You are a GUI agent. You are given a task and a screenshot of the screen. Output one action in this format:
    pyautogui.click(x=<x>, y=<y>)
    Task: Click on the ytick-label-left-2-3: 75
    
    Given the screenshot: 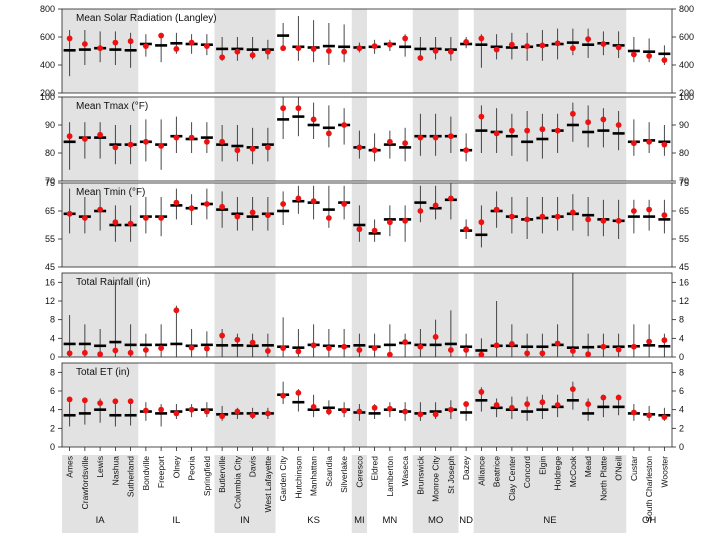 What is the action you would take?
    pyautogui.click(x=50, y=183)
    